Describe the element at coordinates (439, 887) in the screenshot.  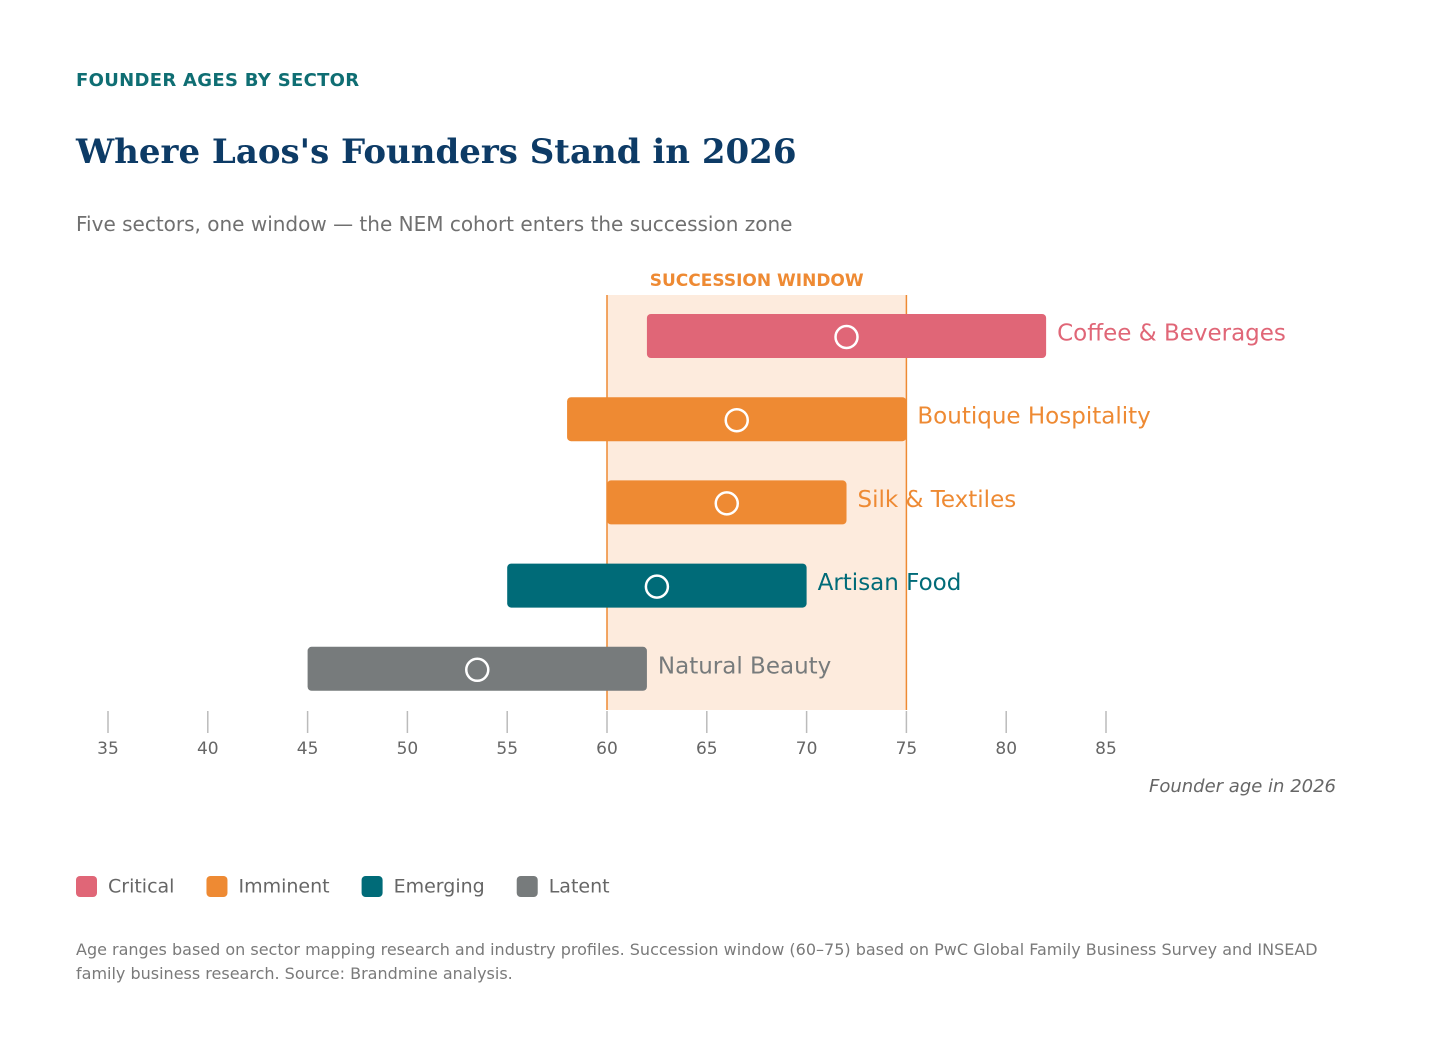
I see `legend-label: Emerging` at that location.